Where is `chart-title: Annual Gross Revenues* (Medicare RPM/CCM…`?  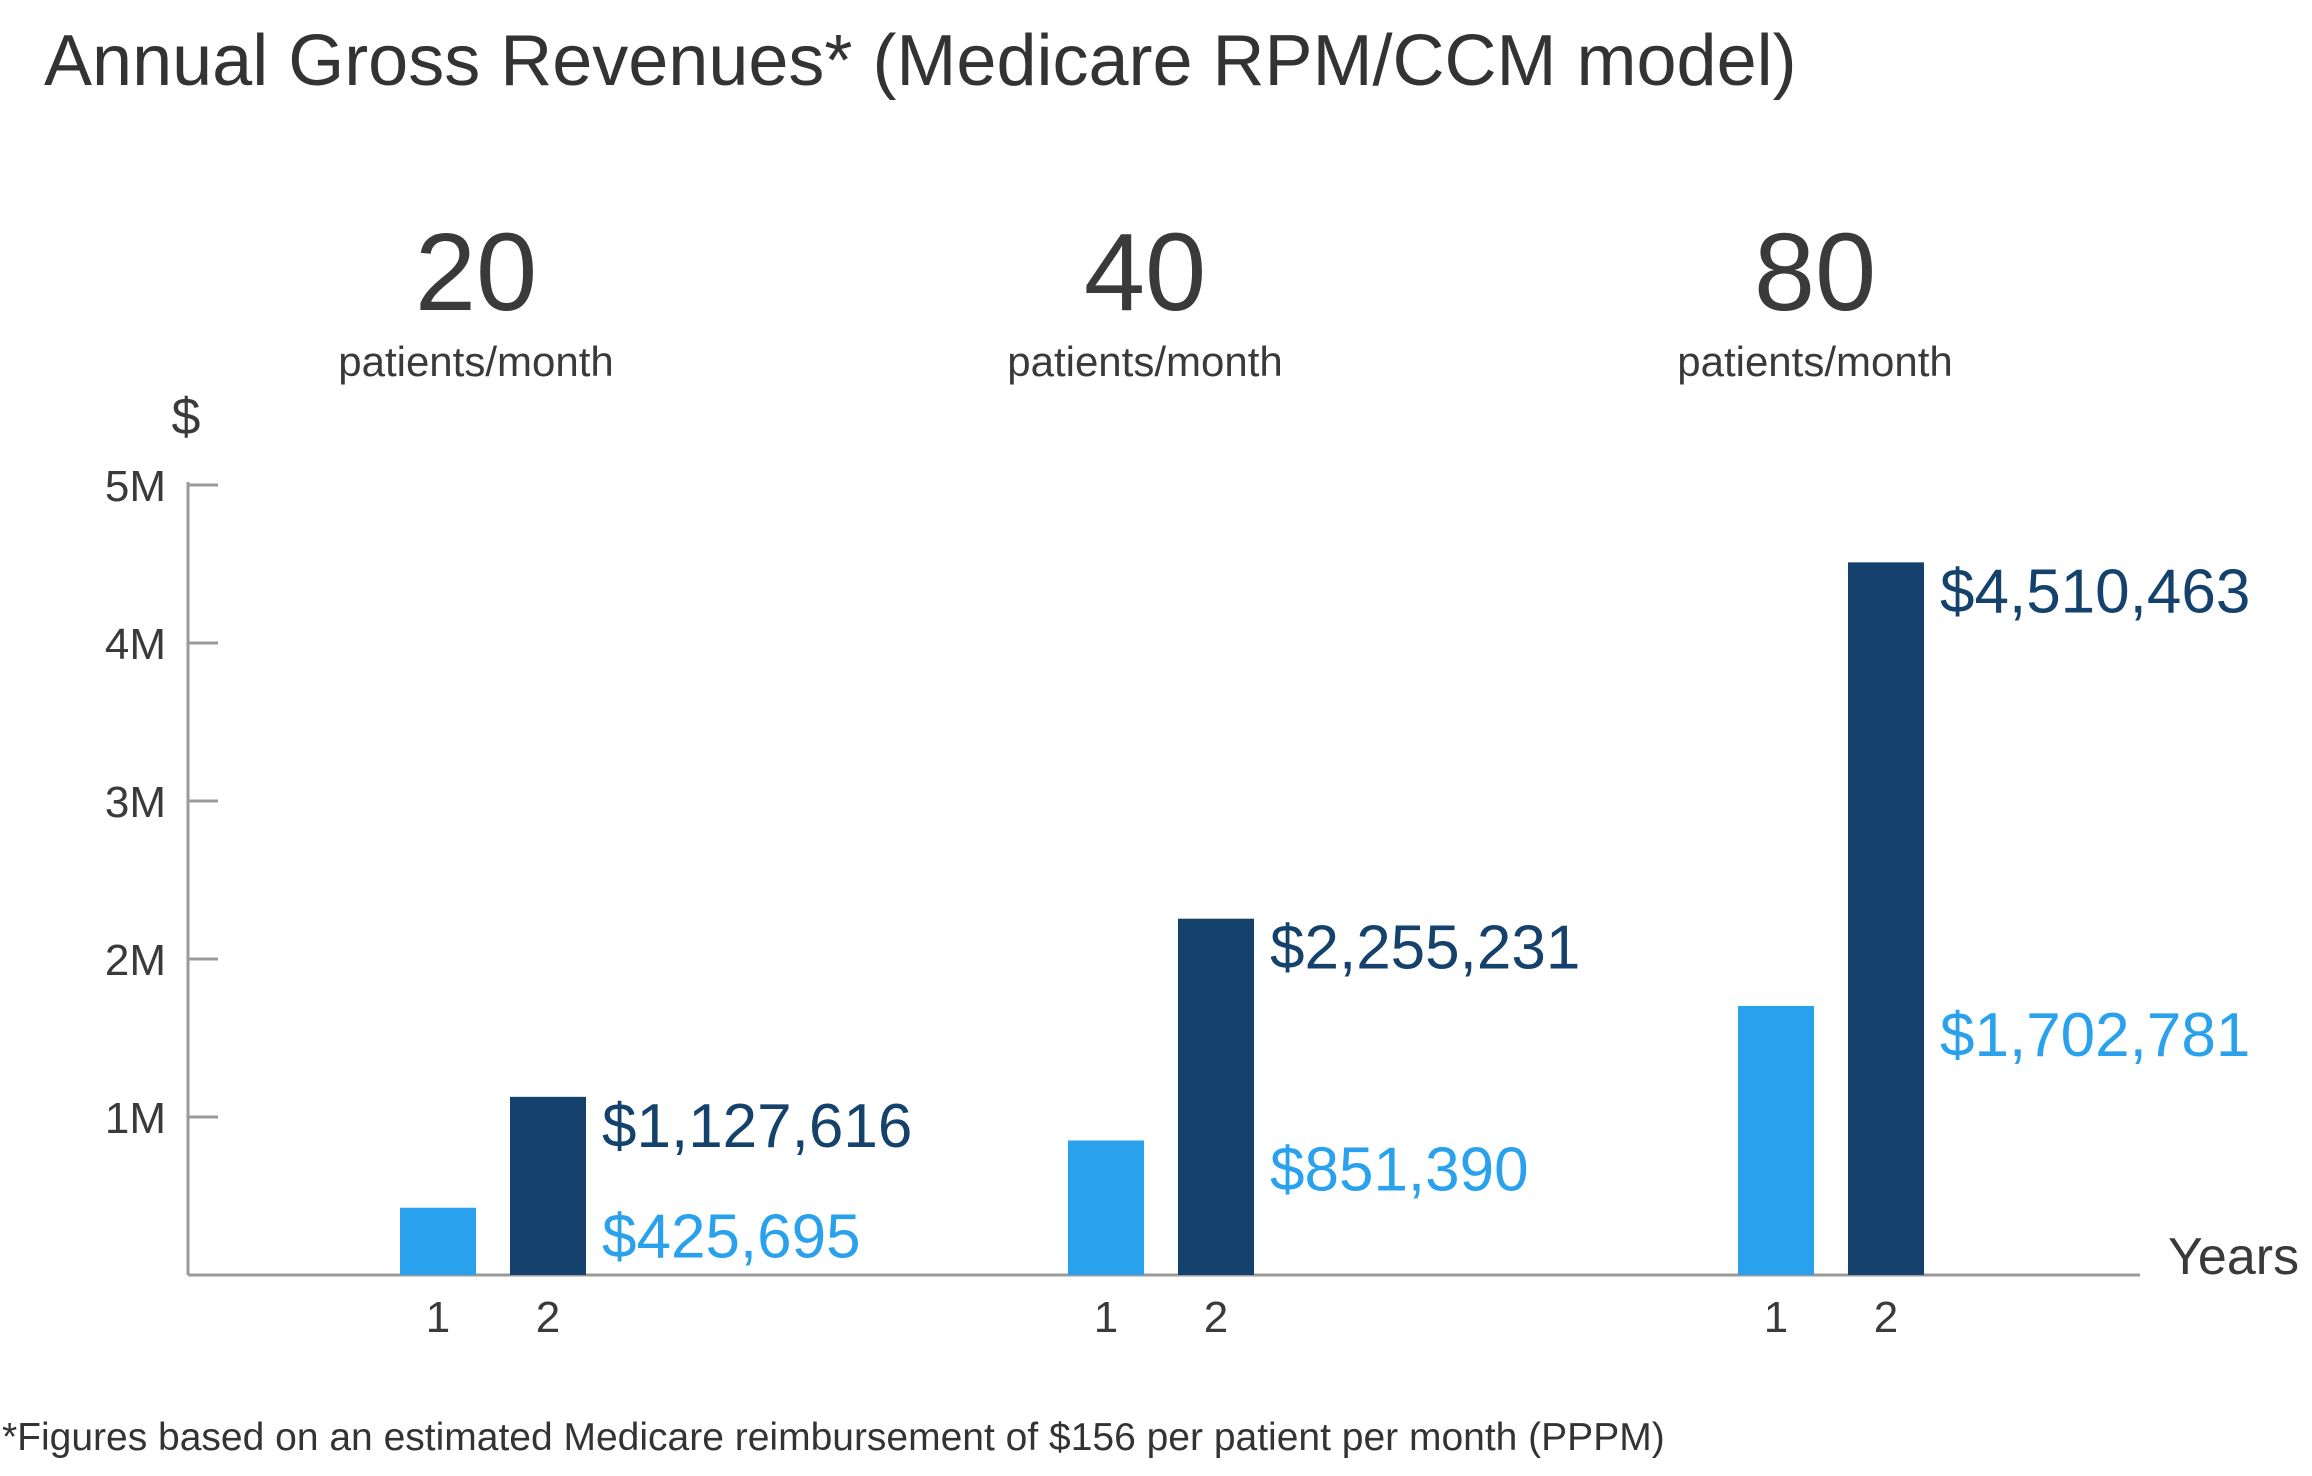
chart-title: Annual Gross Revenues* (Medicare RPM/CCM… is located at coordinates (920, 61).